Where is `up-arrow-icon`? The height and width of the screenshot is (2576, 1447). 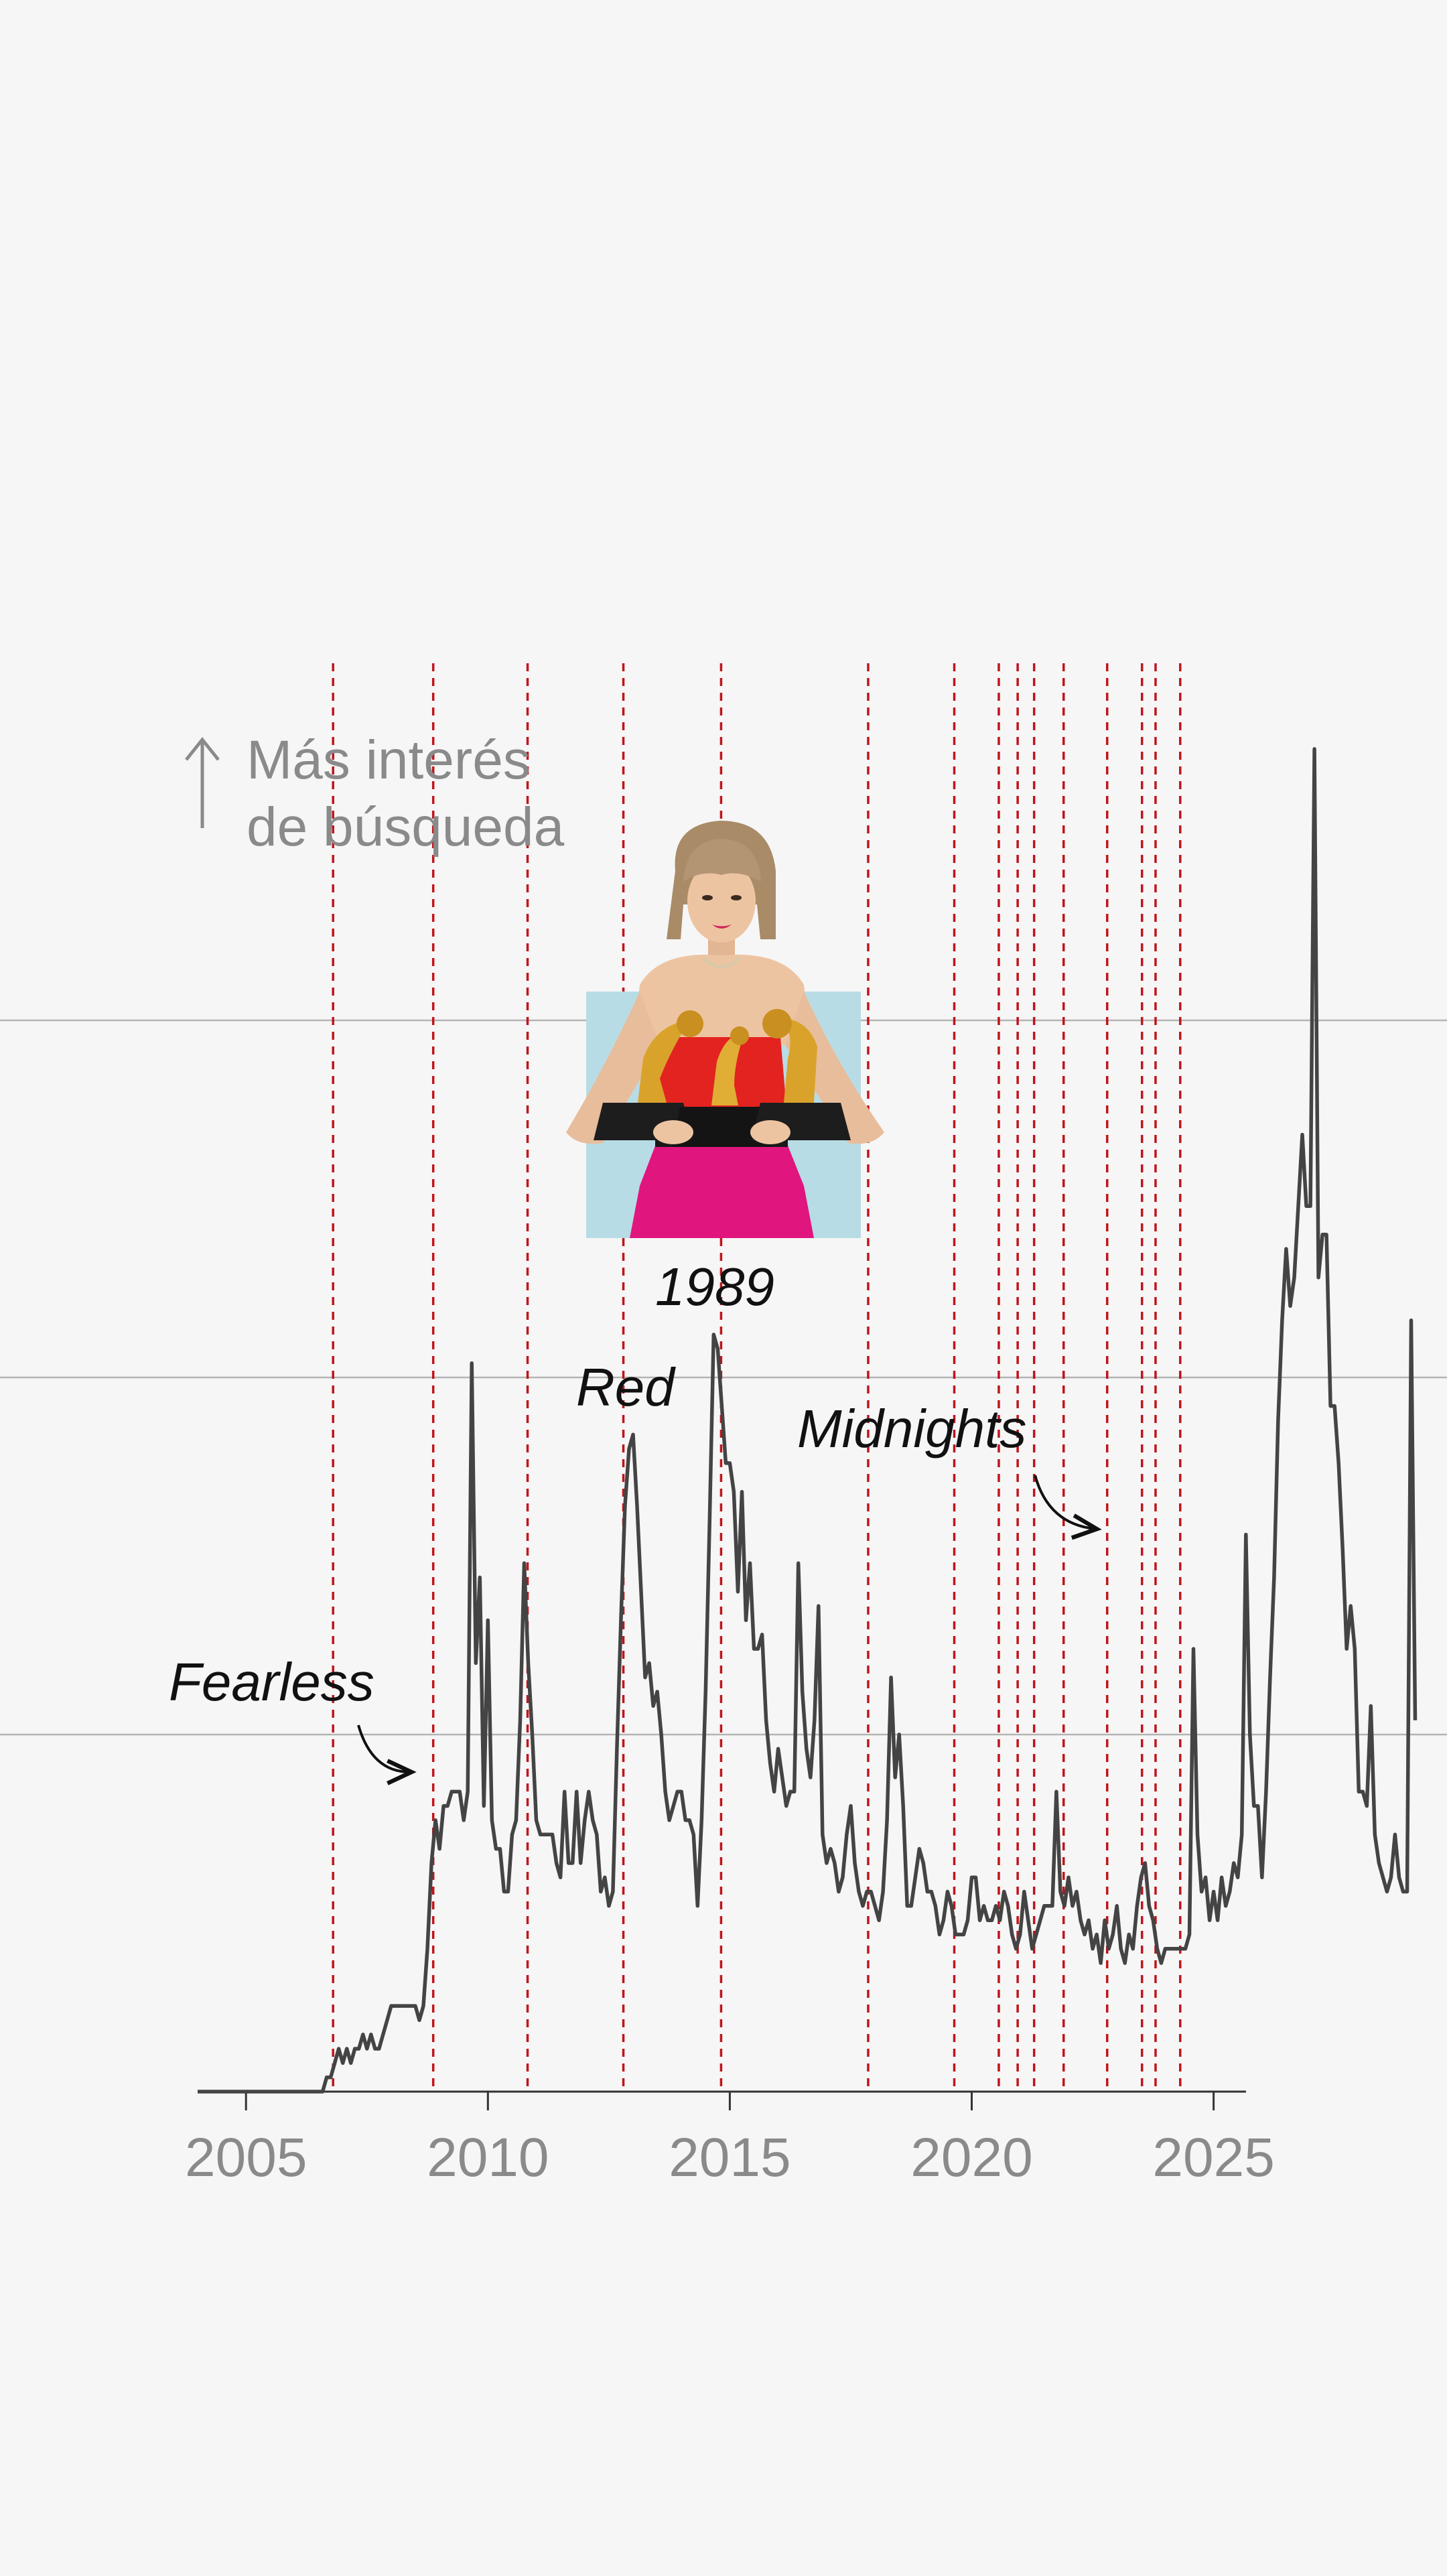
up-arrow-icon is located at coordinates (203, 782).